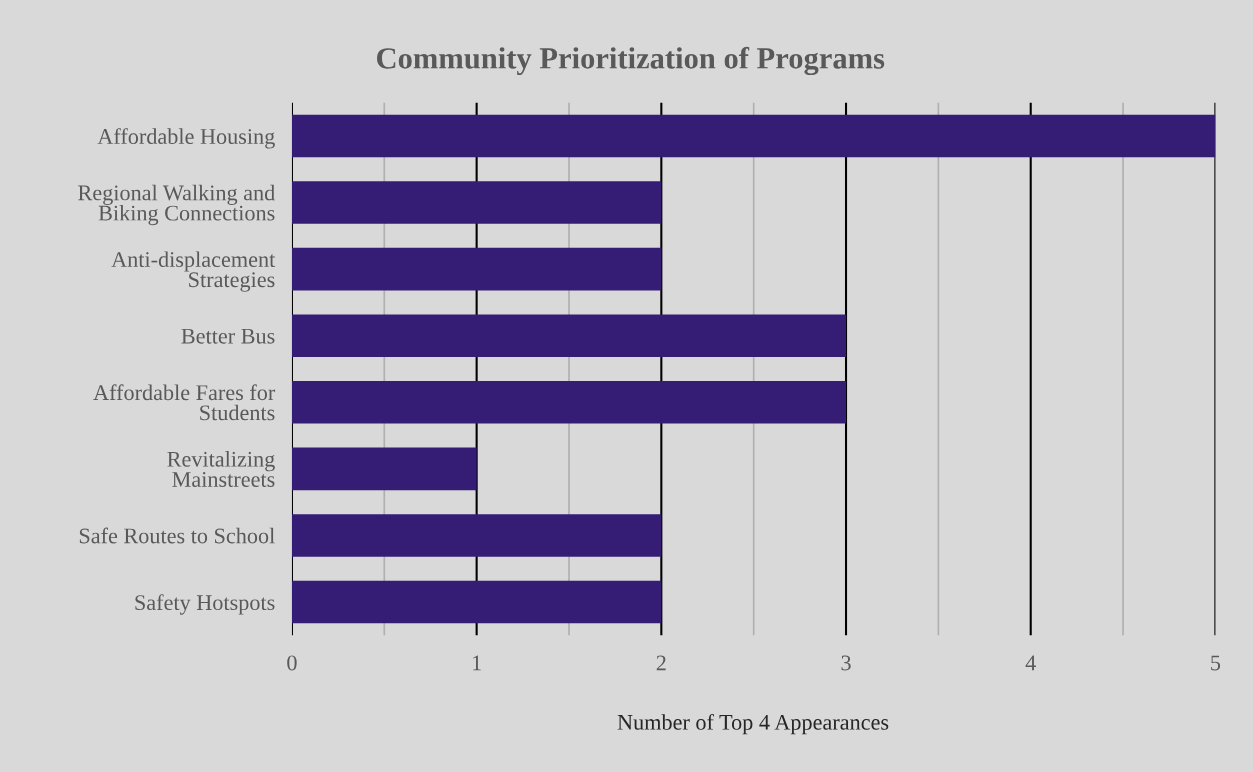 Image resolution: width=1253 pixels, height=772 pixels. I want to click on y-tick-label: Regional Walking and Biking Connections, so click(177, 205).